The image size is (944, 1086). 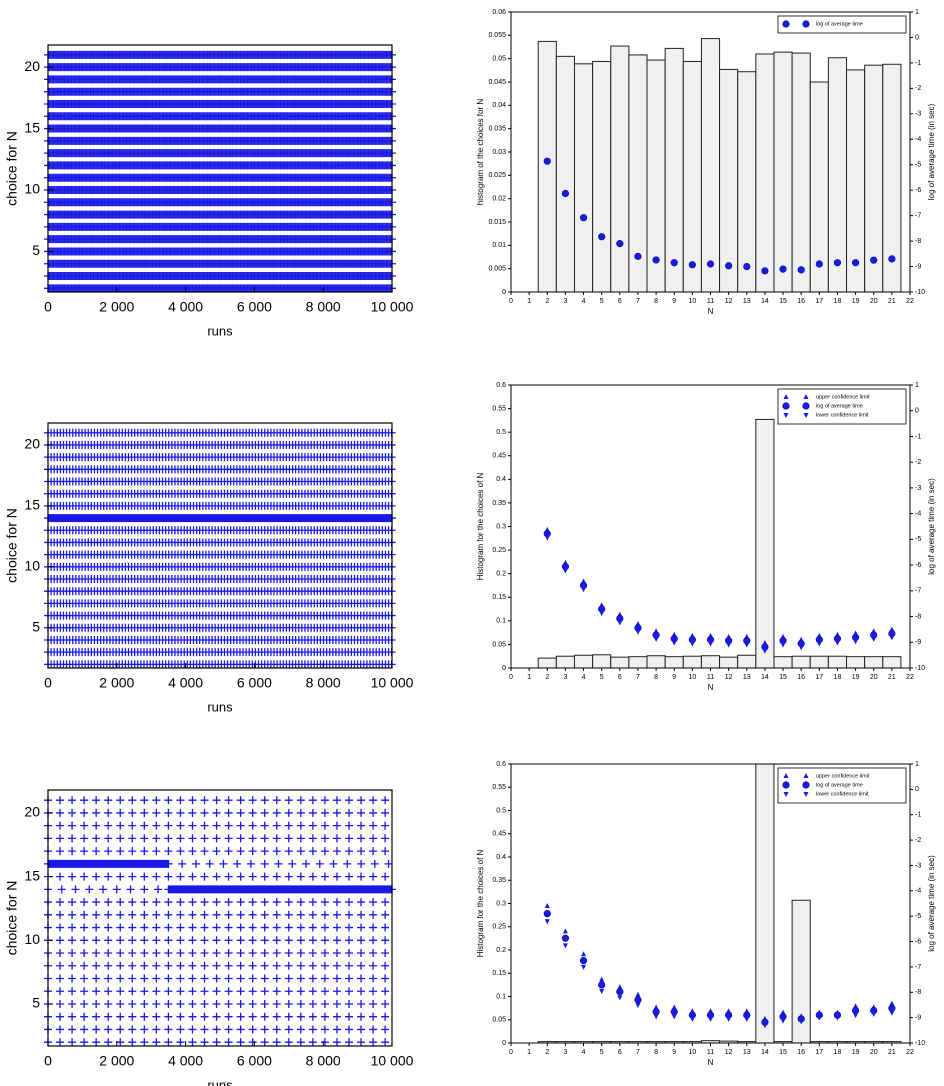 I want to click on y2-tick-label: -8, so click(x=918, y=992).